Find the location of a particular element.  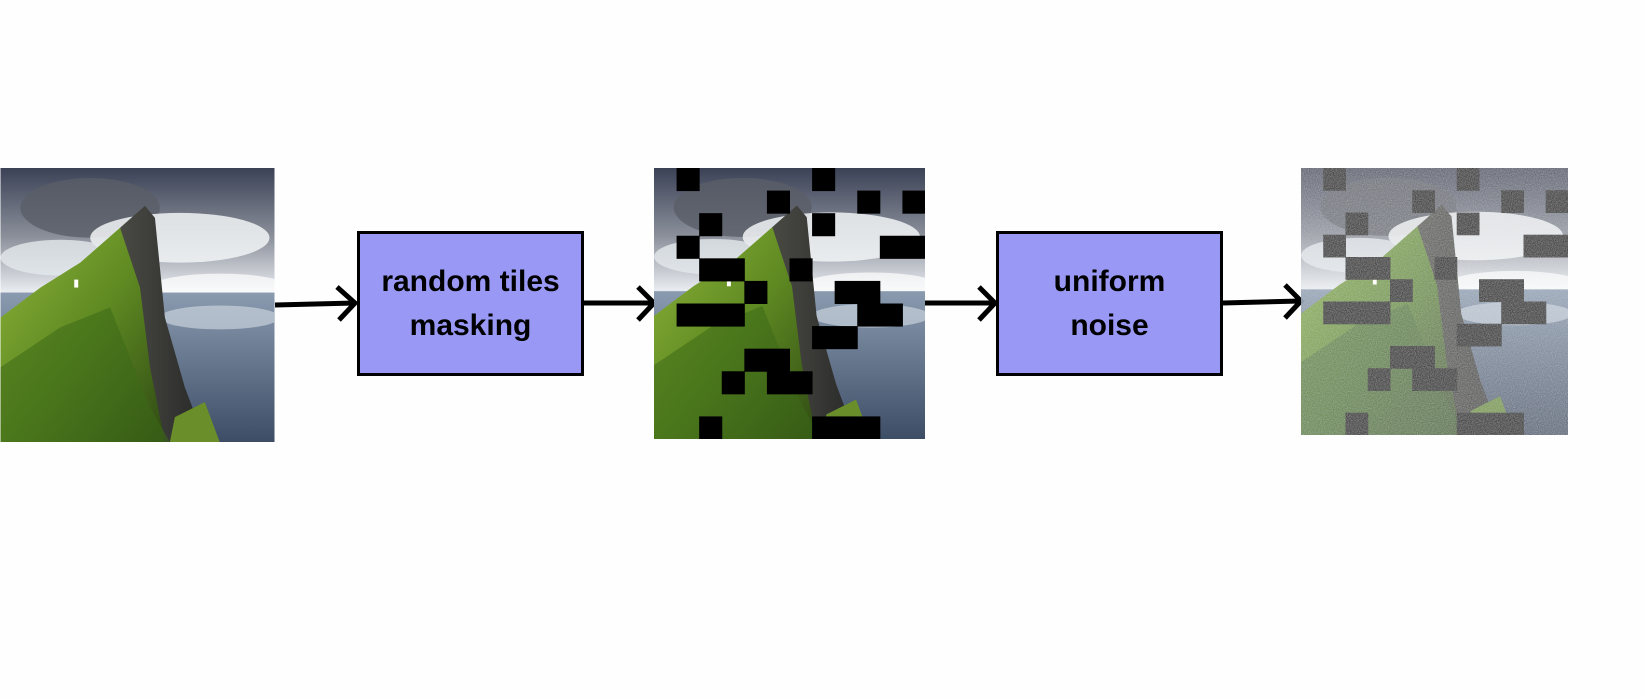

random-tiles-masking-label: random tiles masking is located at coordinates (470, 303).